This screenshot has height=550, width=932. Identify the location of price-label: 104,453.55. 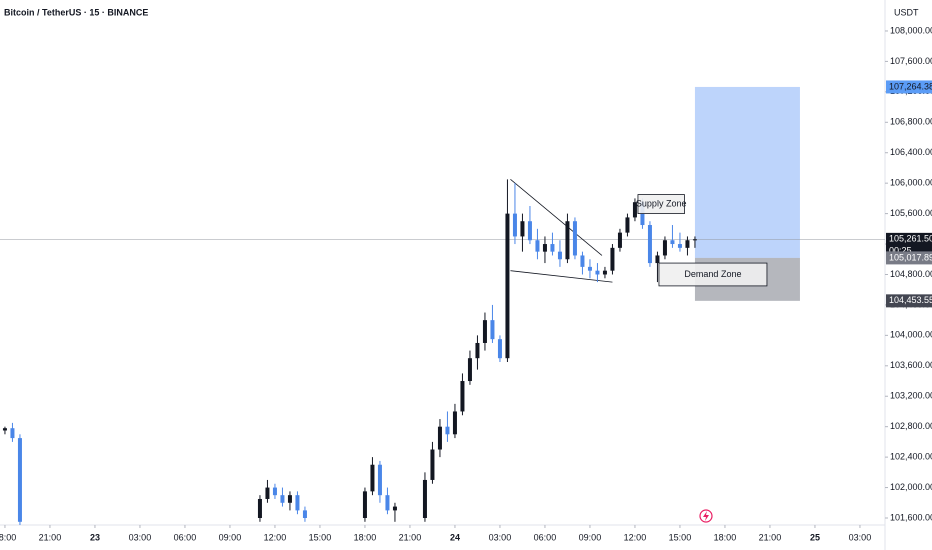
(910, 300).